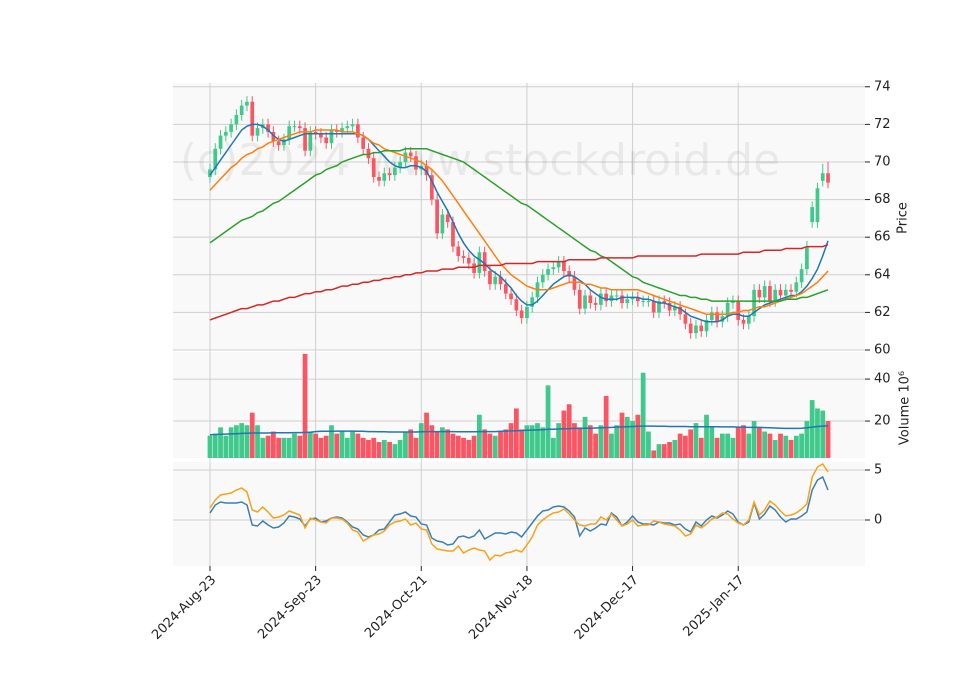 This screenshot has height=690, width=960. Describe the element at coordinates (882, 124) in the screenshot. I see `y-tick-label: 72` at that location.